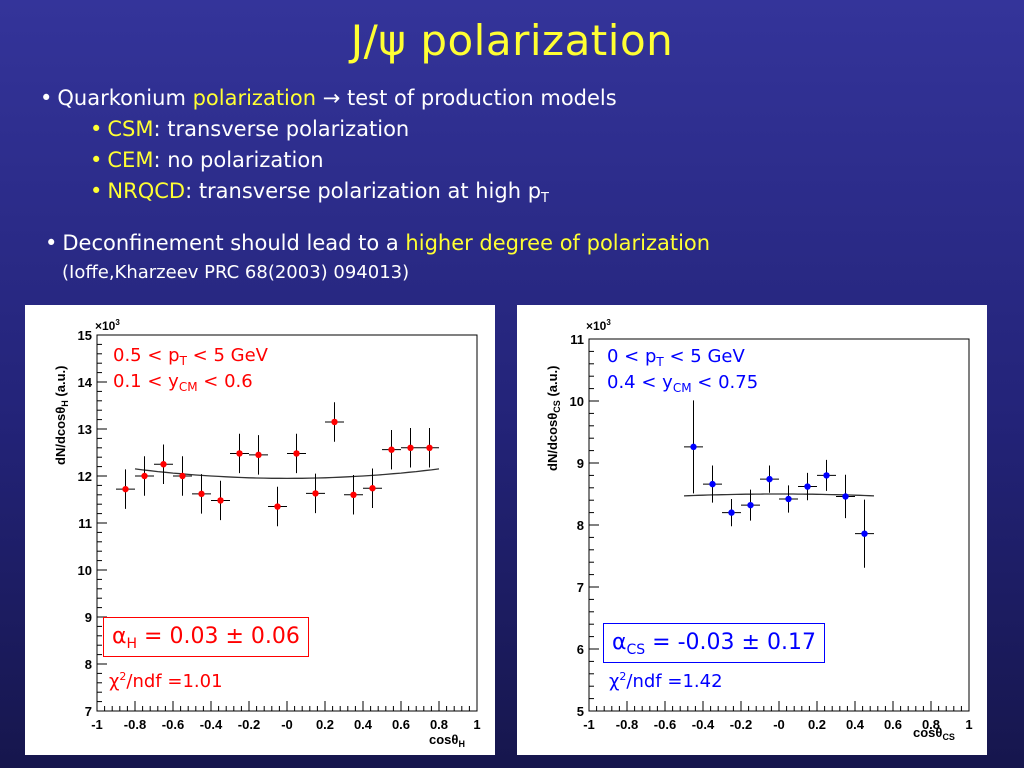 The width and height of the screenshot is (1024, 768). I want to click on kinematic-cut-pt: 0.5 < pT < 5 GeV, so click(190, 356).